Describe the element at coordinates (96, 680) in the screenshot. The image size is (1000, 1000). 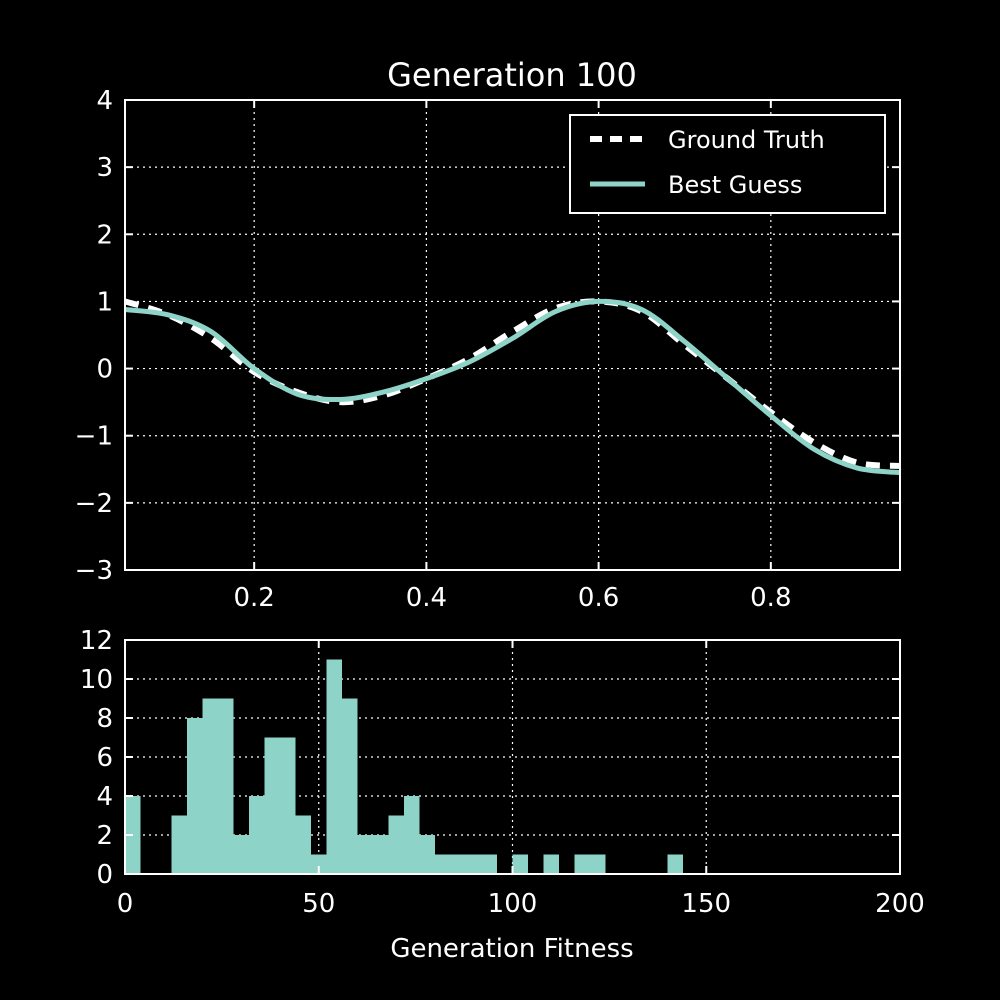
I see `y-tick-label: 10` at that location.